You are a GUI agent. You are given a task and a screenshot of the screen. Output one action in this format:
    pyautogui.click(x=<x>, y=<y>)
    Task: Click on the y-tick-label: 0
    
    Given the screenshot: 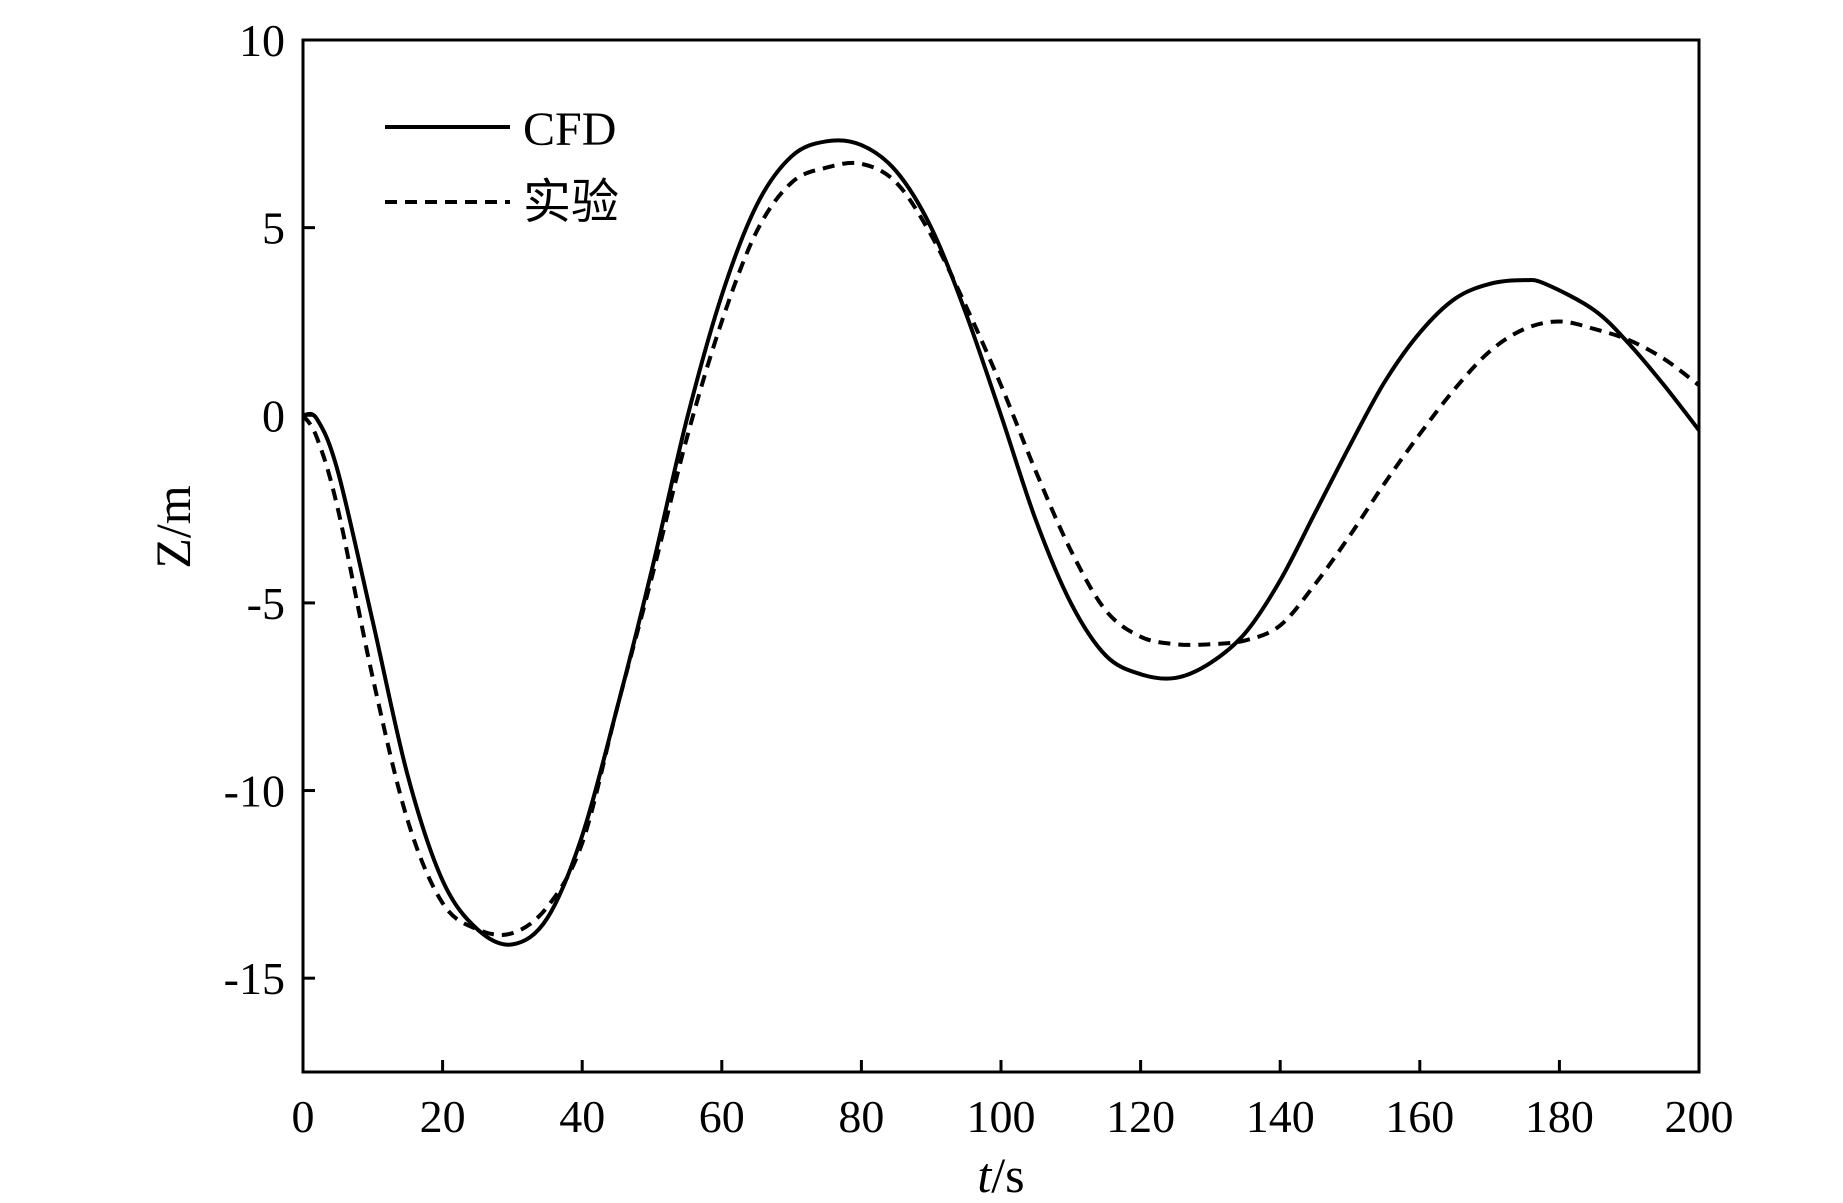 What is the action you would take?
    pyautogui.click(x=273, y=415)
    